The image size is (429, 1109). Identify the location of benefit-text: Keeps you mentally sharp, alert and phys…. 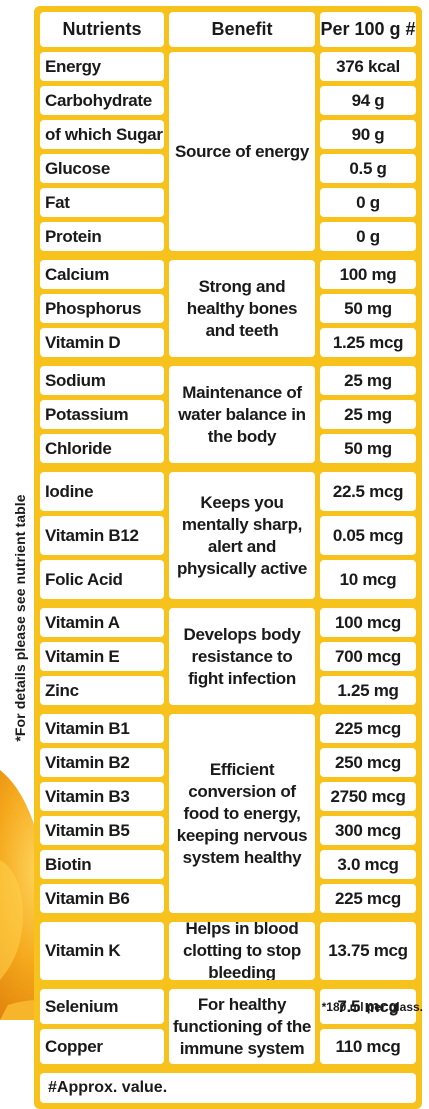
(242, 535).